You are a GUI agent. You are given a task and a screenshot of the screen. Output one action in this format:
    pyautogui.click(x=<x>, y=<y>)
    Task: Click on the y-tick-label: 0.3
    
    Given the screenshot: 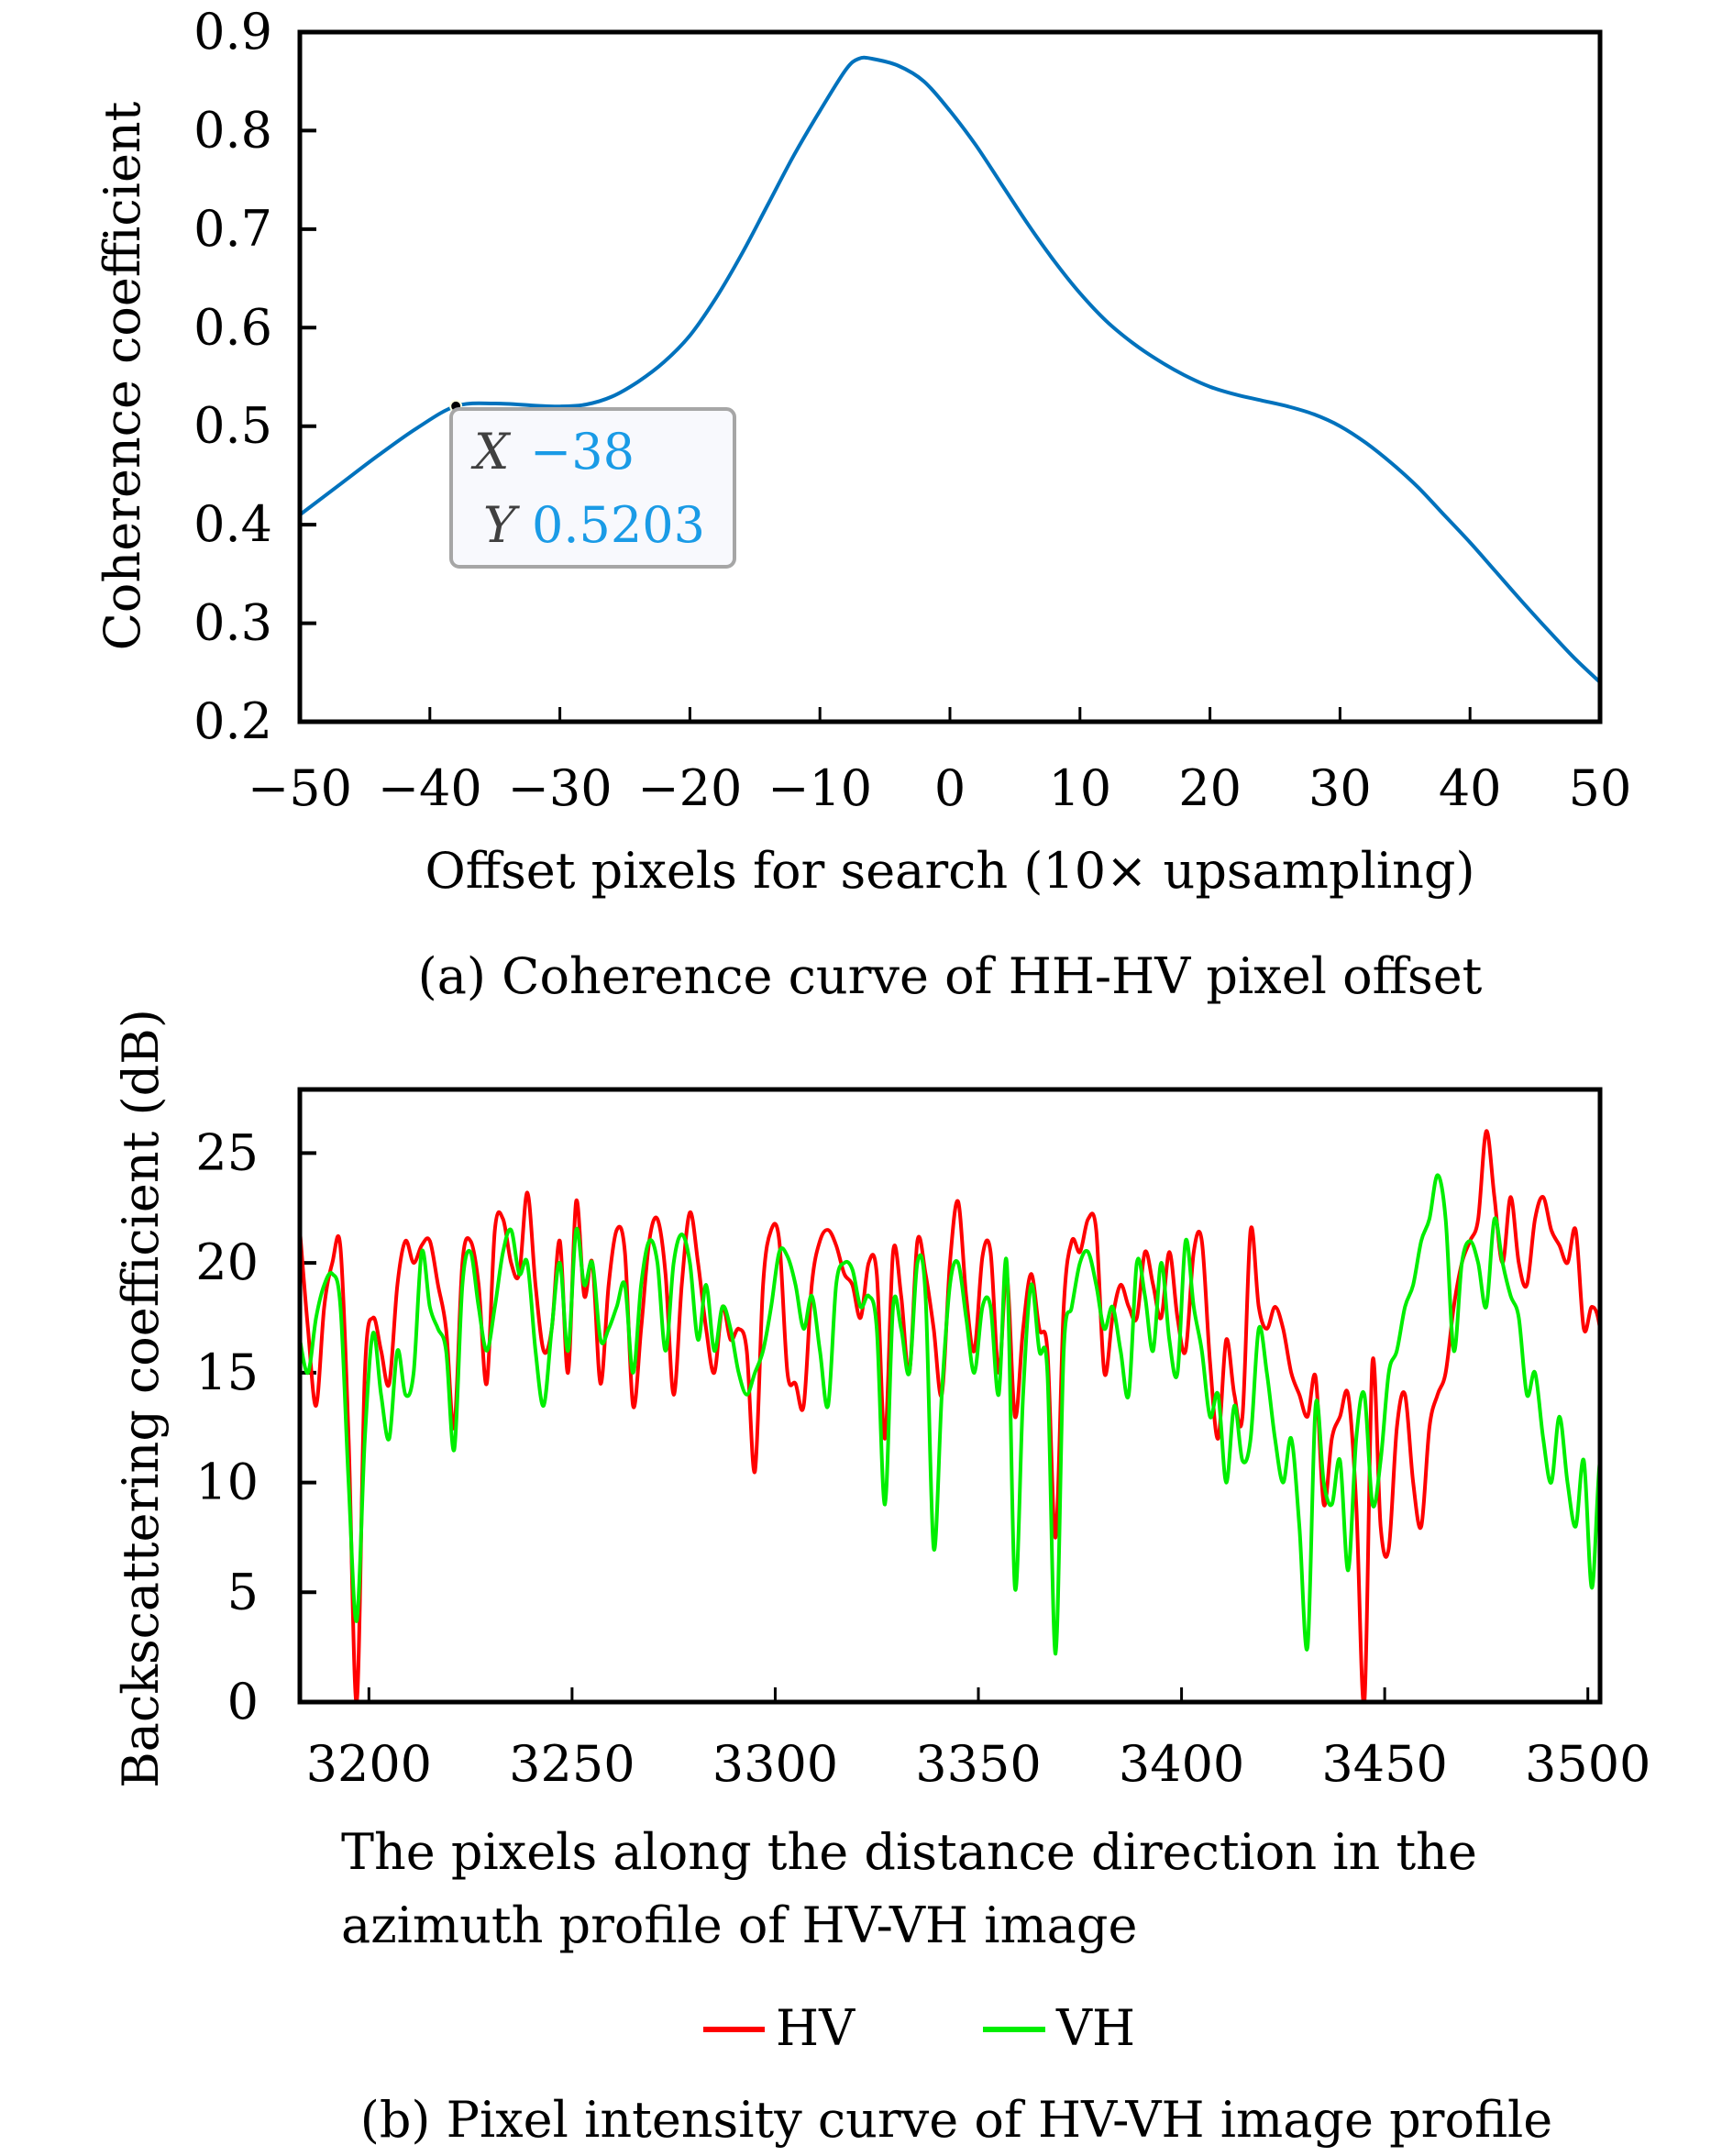 What is the action you would take?
    pyautogui.click(x=232, y=623)
    